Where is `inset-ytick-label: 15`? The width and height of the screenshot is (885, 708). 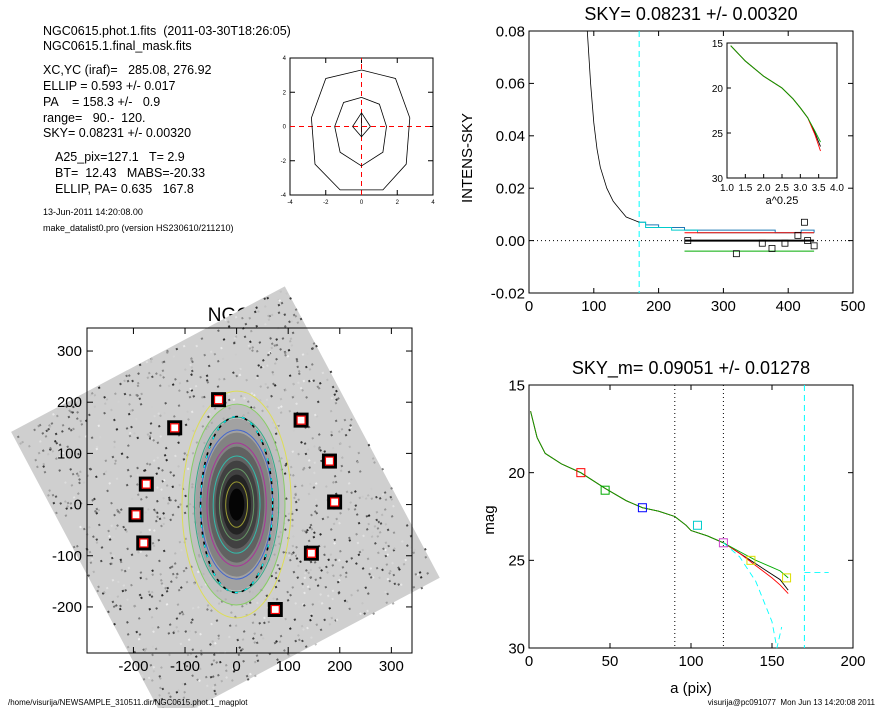 inset-ytick-label: 15 is located at coordinates (718, 44).